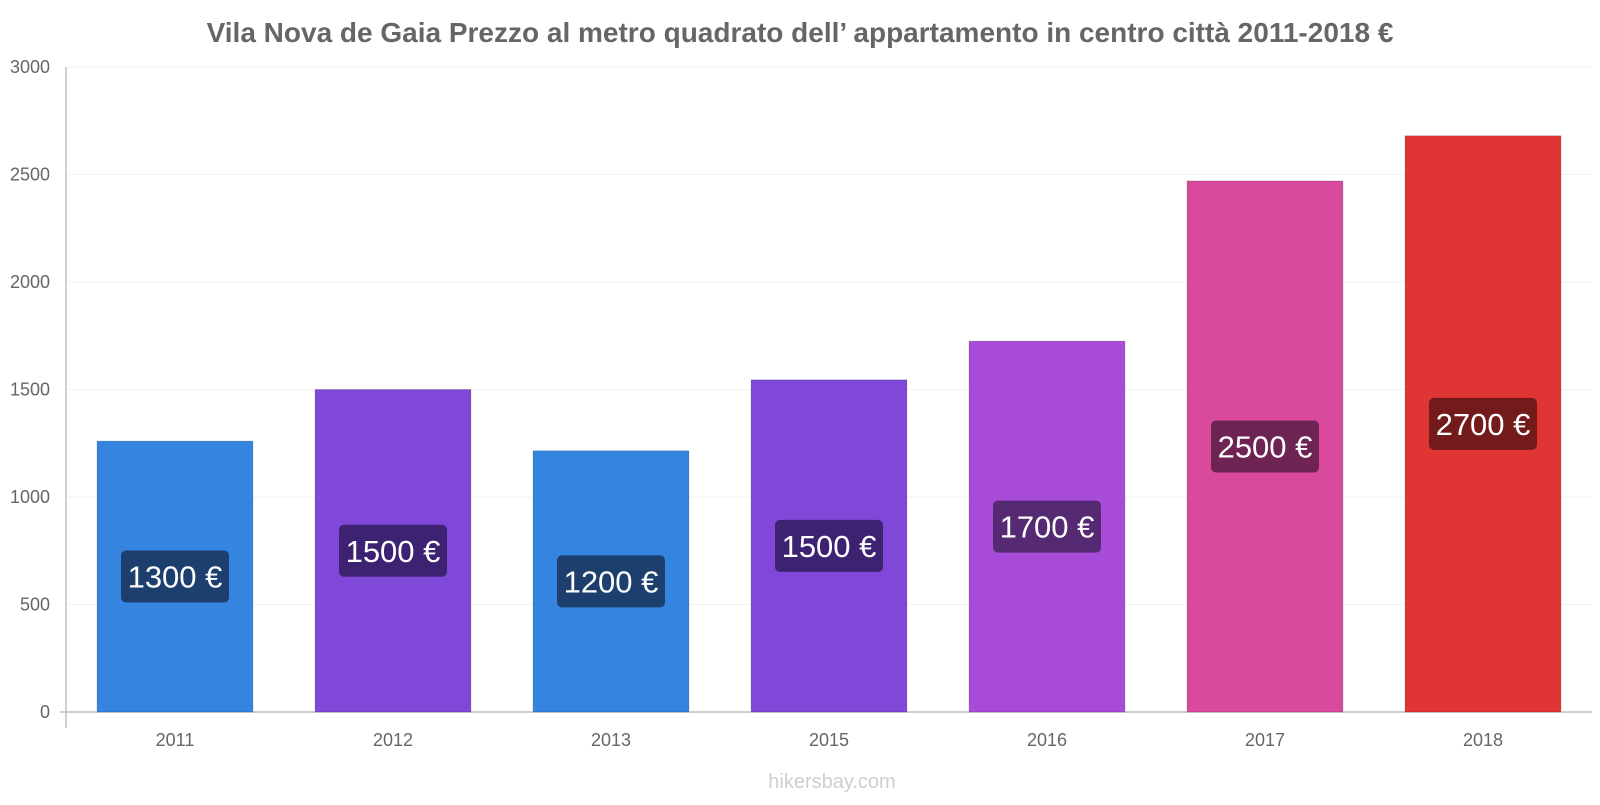 Image resolution: width=1600 pixels, height=805 pixels. I want to click on x-tick-label: 2018, so click(1483, 740).